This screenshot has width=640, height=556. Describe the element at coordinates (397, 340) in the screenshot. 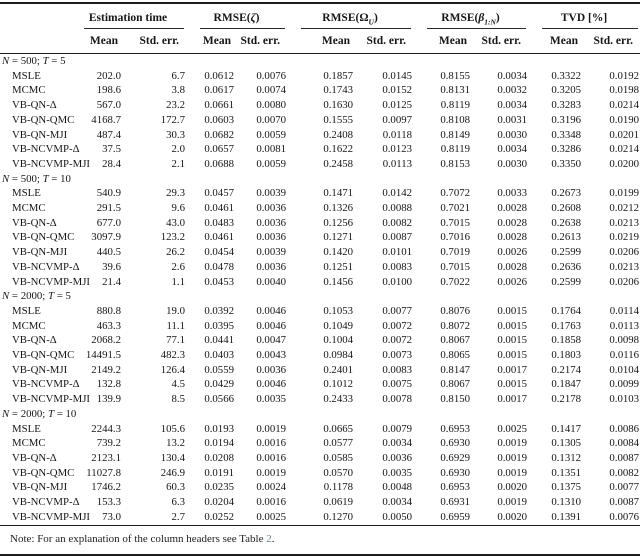

I see `value-cell: 0.0072` at that location.